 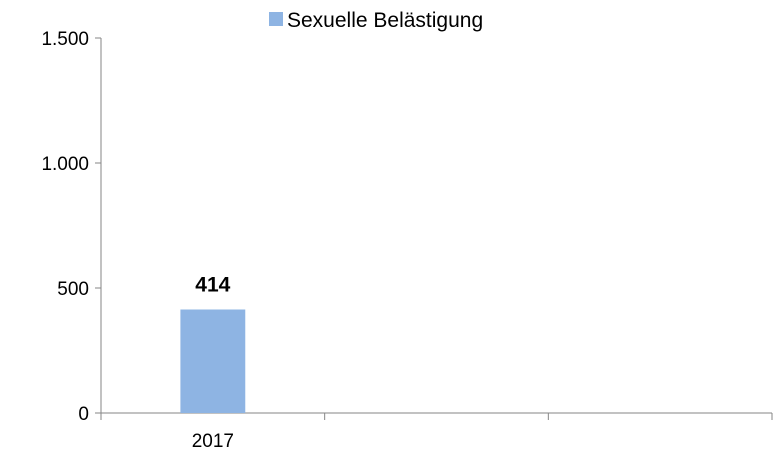 I want to click on legend-label: Sexuelle Belästigung, so click(x=385, y=20).